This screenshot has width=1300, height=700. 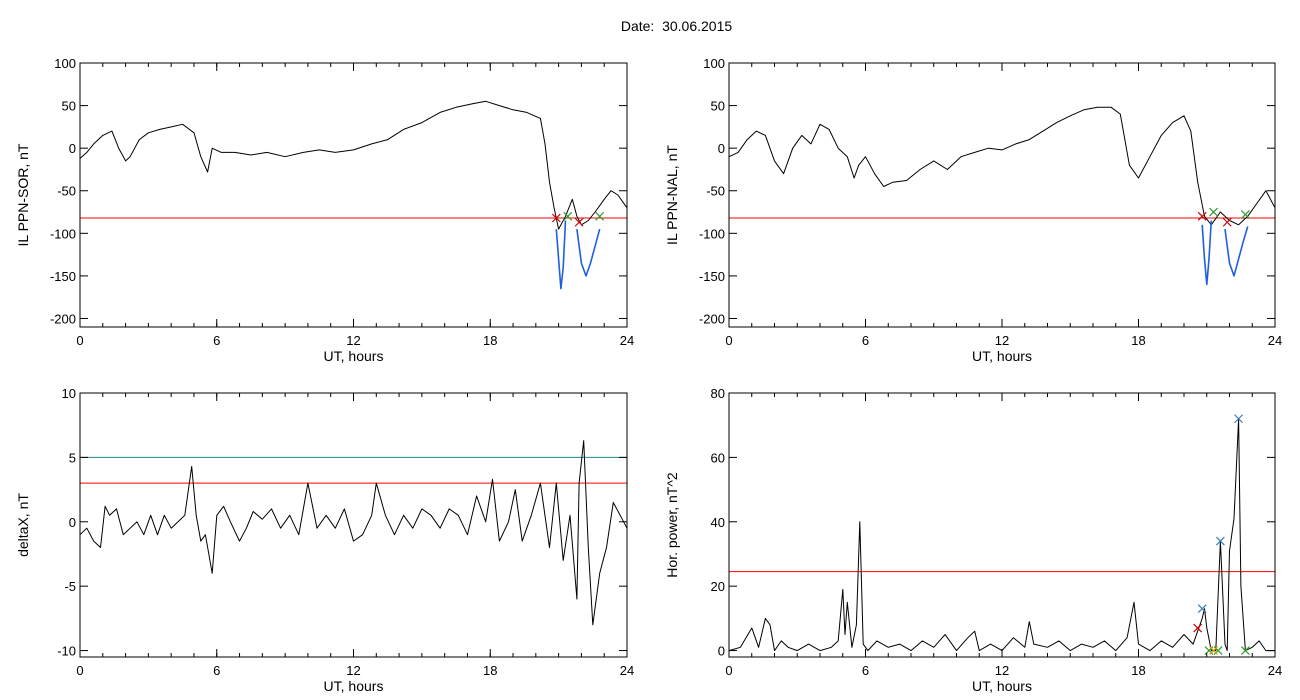 I want to click on y-tick-label: 60, so click(x=718, y=457).